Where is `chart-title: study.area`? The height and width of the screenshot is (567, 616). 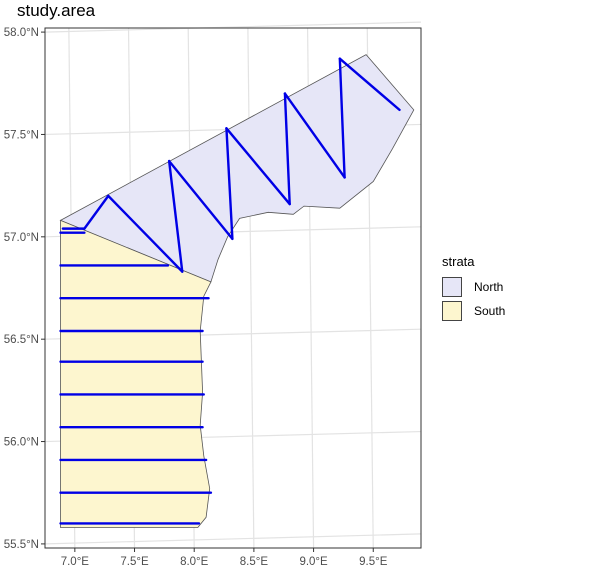
chart-title: study.area is located at coordinates (56, 10).